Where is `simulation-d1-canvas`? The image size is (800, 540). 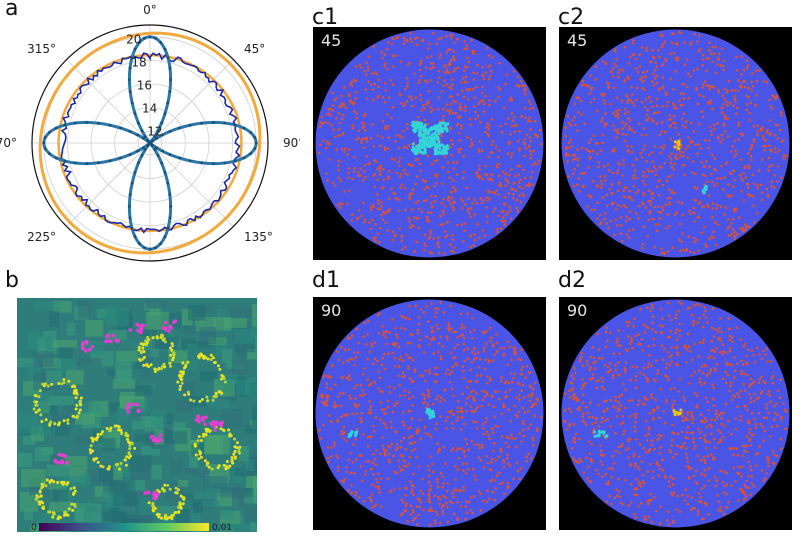
simulation-d1-canvas is located at coordinates (429, 413).